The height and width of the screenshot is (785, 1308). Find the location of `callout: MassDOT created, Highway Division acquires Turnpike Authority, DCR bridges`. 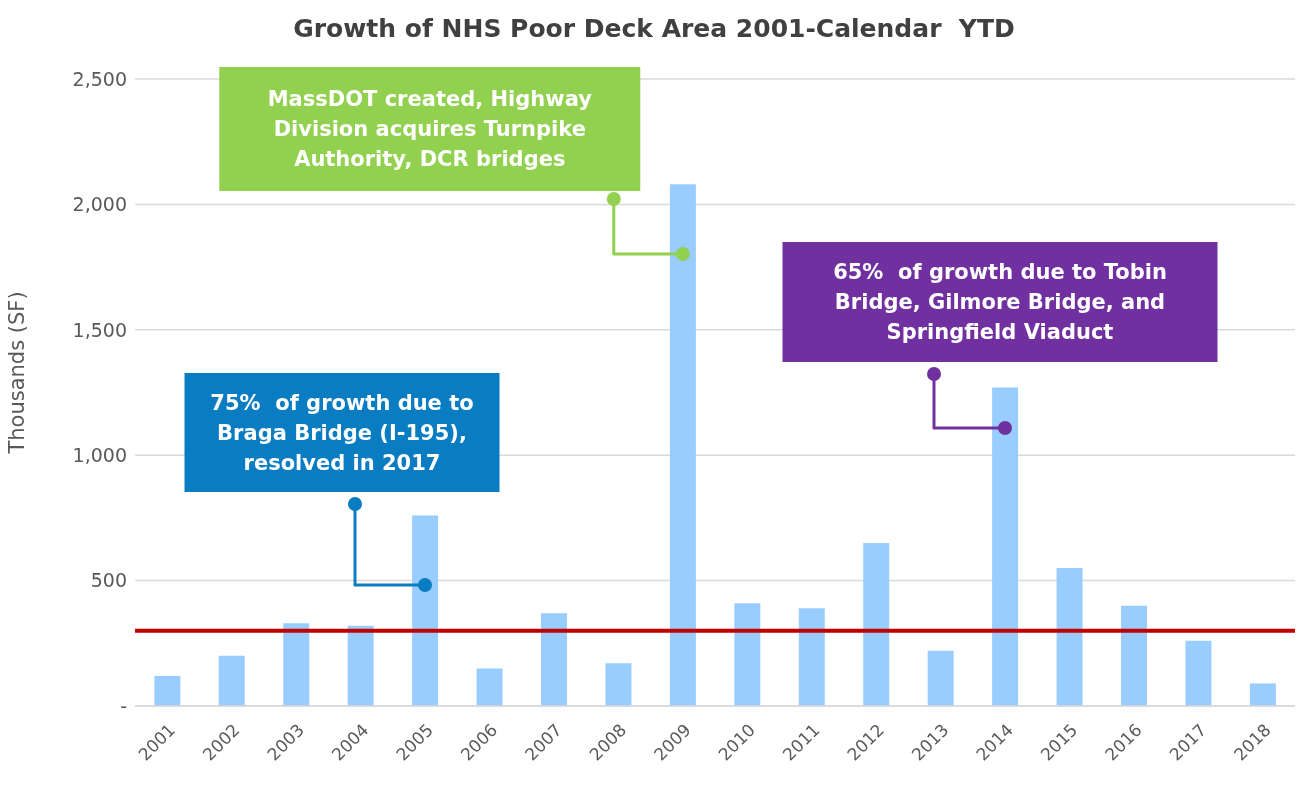

callout: MassDOT created, Highway Division acquires Turnpike Authority, DCR bridges is located at coordinates (454, 164).